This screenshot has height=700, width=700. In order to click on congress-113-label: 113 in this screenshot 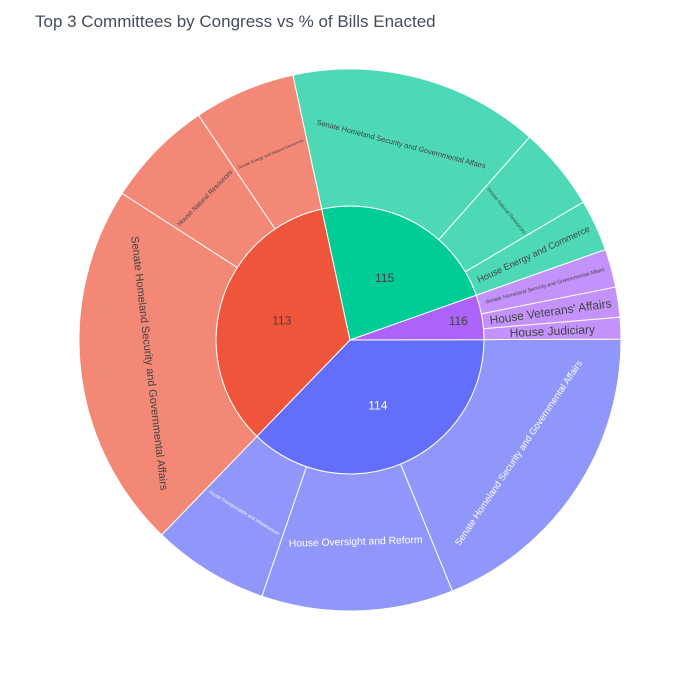, I will do `click(281, 321)`.